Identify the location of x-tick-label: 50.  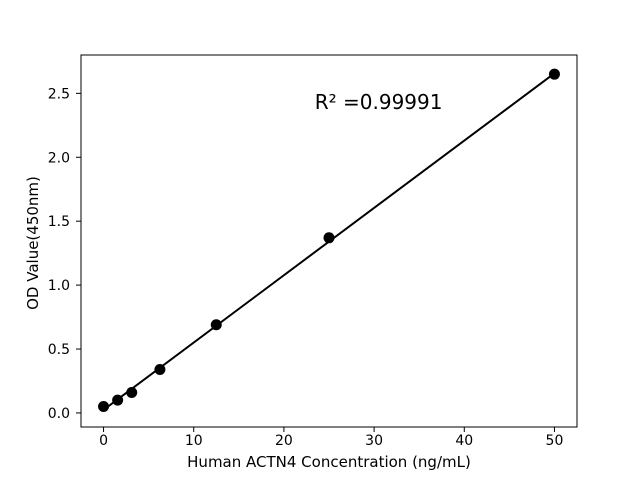
(555, 441).